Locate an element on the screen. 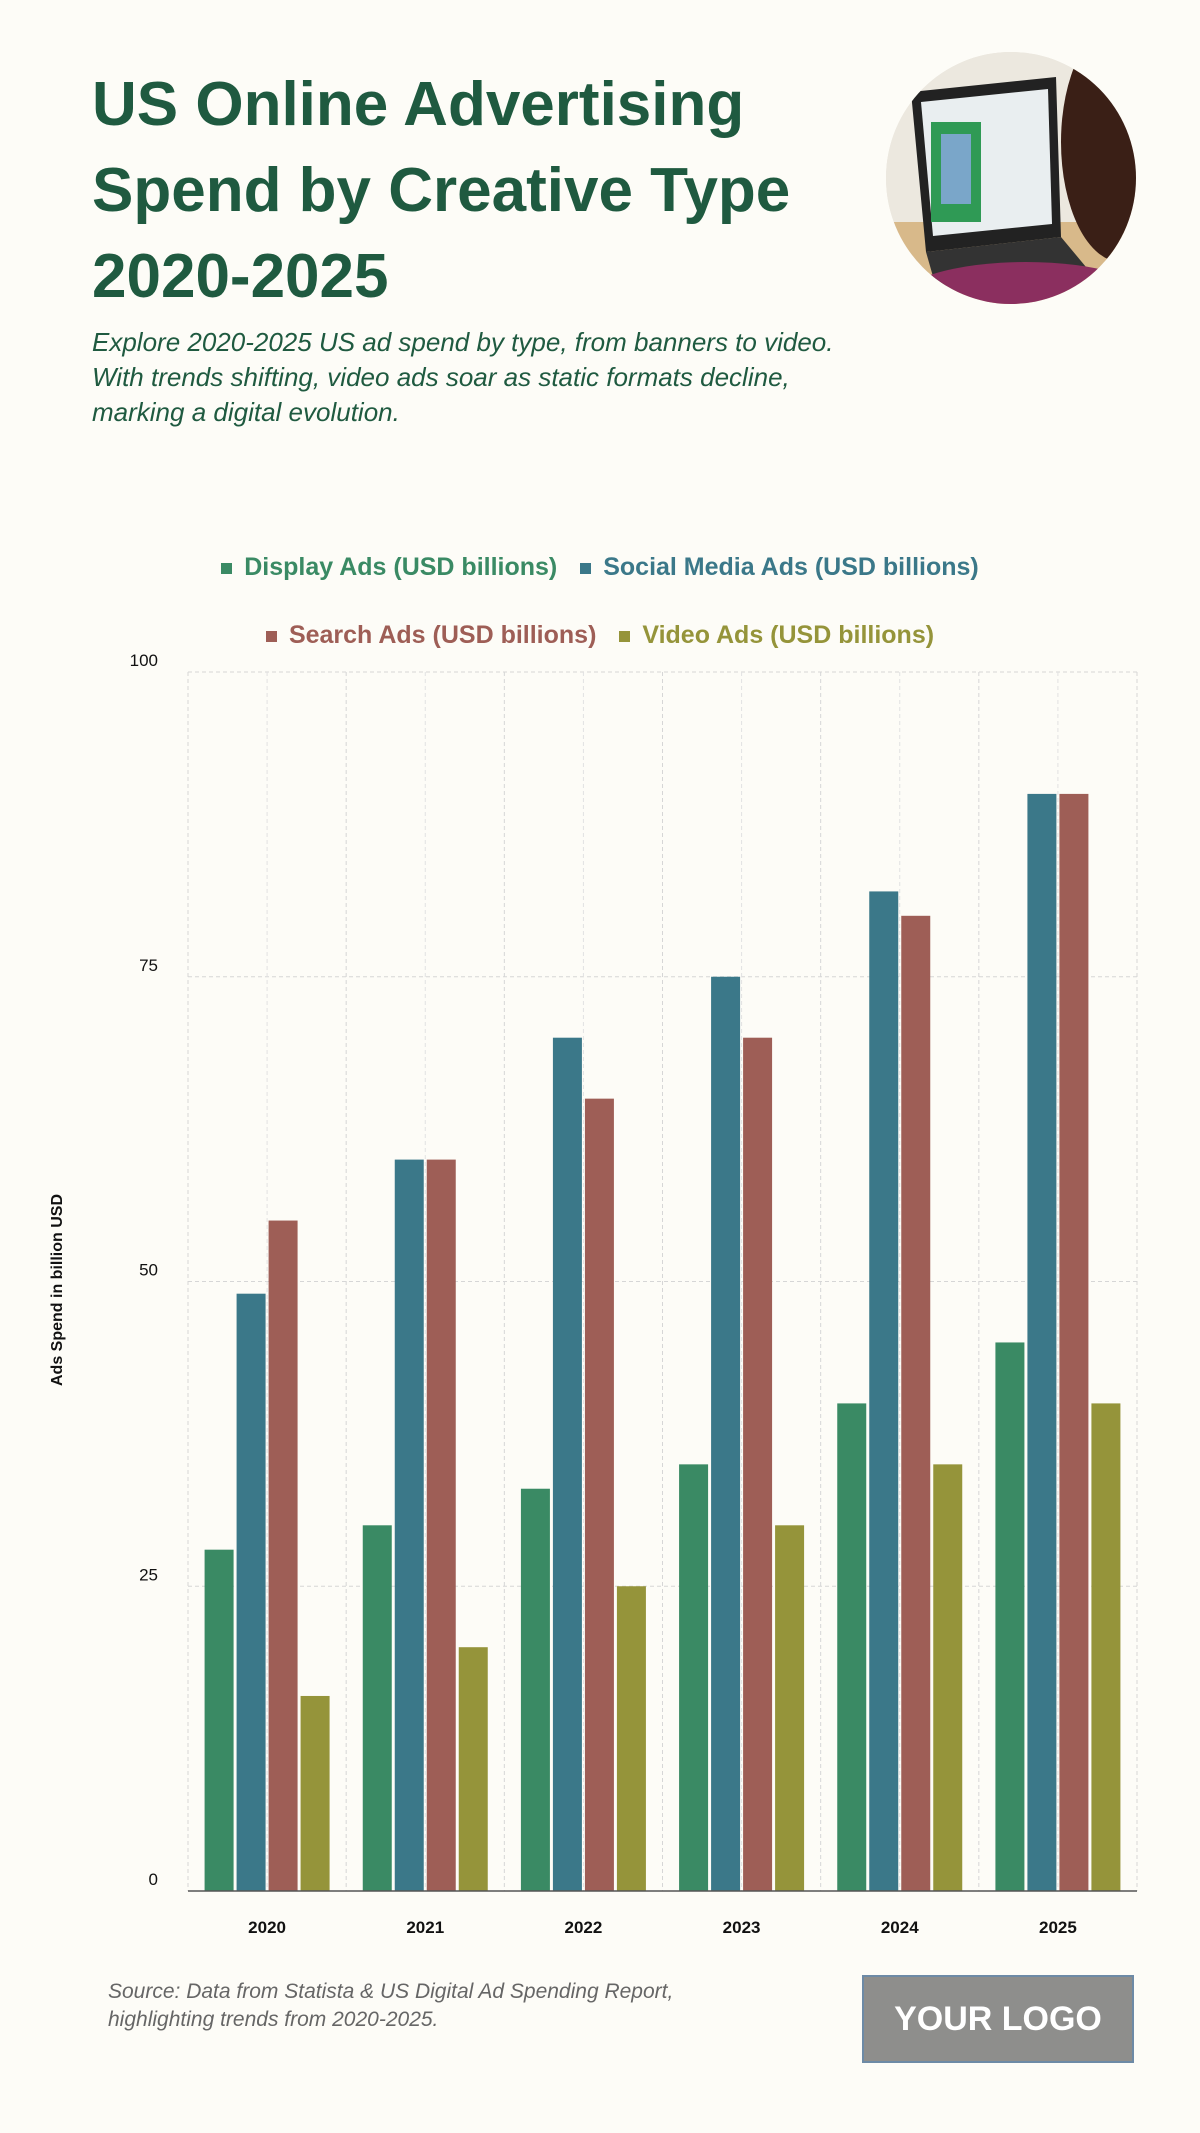 The height and width of the screenshot is (2133, 1200). y-tick-label: 25 is located at coordinates (148, 1574).